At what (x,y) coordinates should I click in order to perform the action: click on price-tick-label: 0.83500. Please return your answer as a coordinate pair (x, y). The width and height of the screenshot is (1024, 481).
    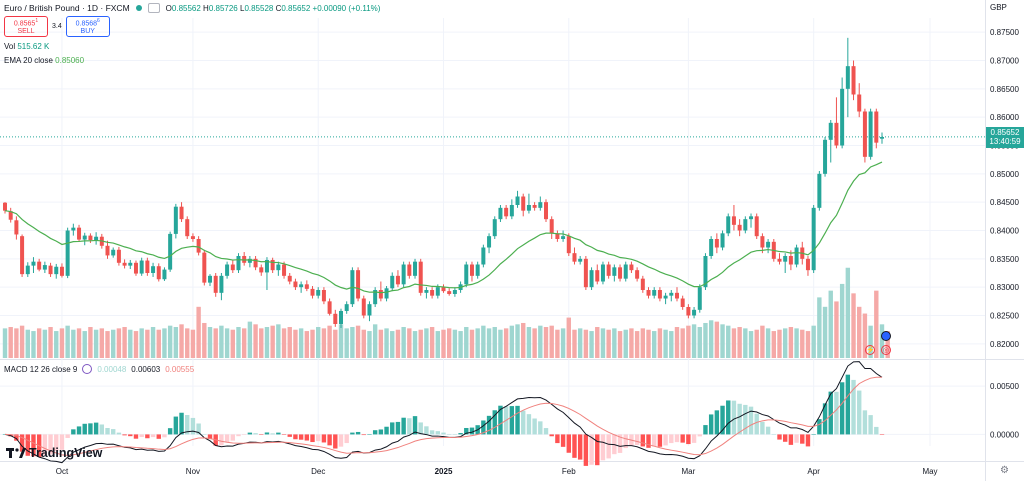
    Looking at the image, I should click on (1004, 259).